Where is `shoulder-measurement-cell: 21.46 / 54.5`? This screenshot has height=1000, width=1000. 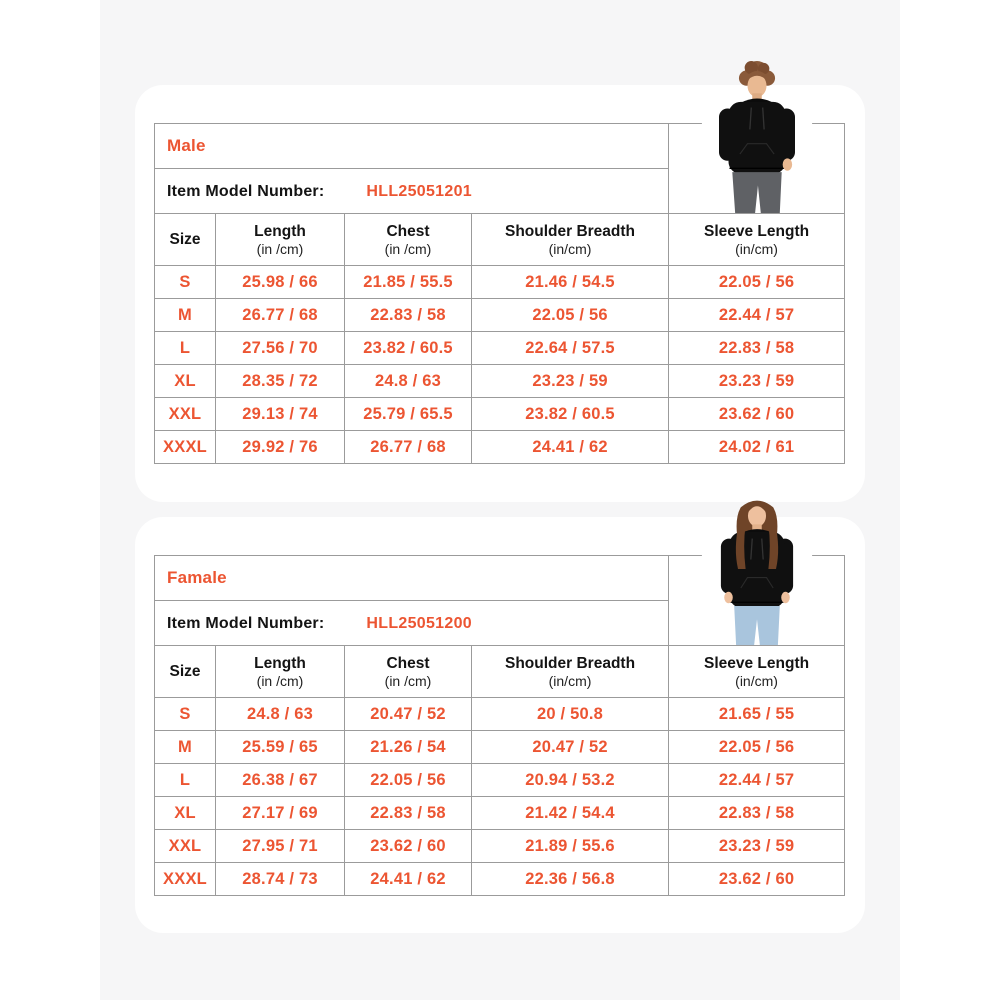 shoulder-measurement-cell: 21.46 / 54.5 is located at coordinates (570, 282).